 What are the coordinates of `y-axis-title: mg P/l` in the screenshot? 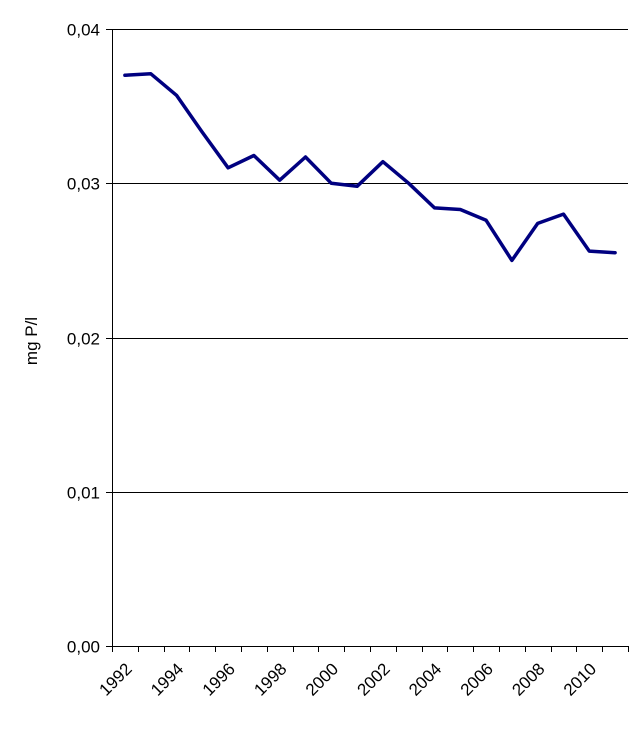 It's located at (31, 341).